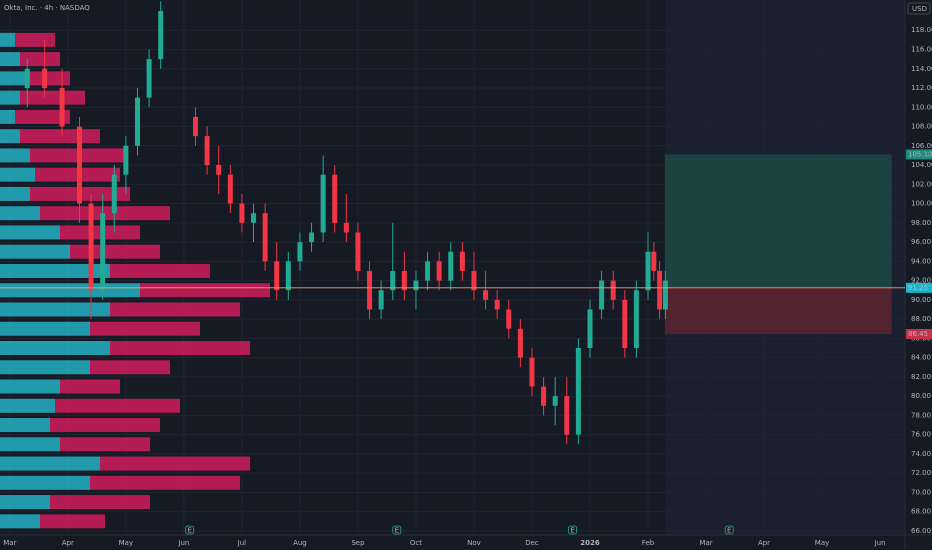  What do you see at coordinates (921, 49) in the screenshot?
I see `y-tick-label: 116.00` at bounding box center [921, 49].